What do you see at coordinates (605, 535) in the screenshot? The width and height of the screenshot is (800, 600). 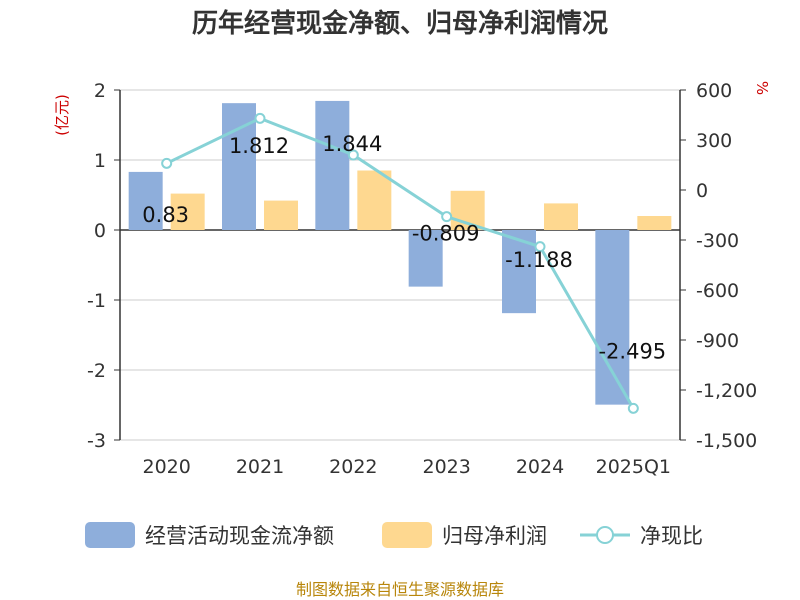 I see `legend-marker-ratio` at bounding box center [605, 535].